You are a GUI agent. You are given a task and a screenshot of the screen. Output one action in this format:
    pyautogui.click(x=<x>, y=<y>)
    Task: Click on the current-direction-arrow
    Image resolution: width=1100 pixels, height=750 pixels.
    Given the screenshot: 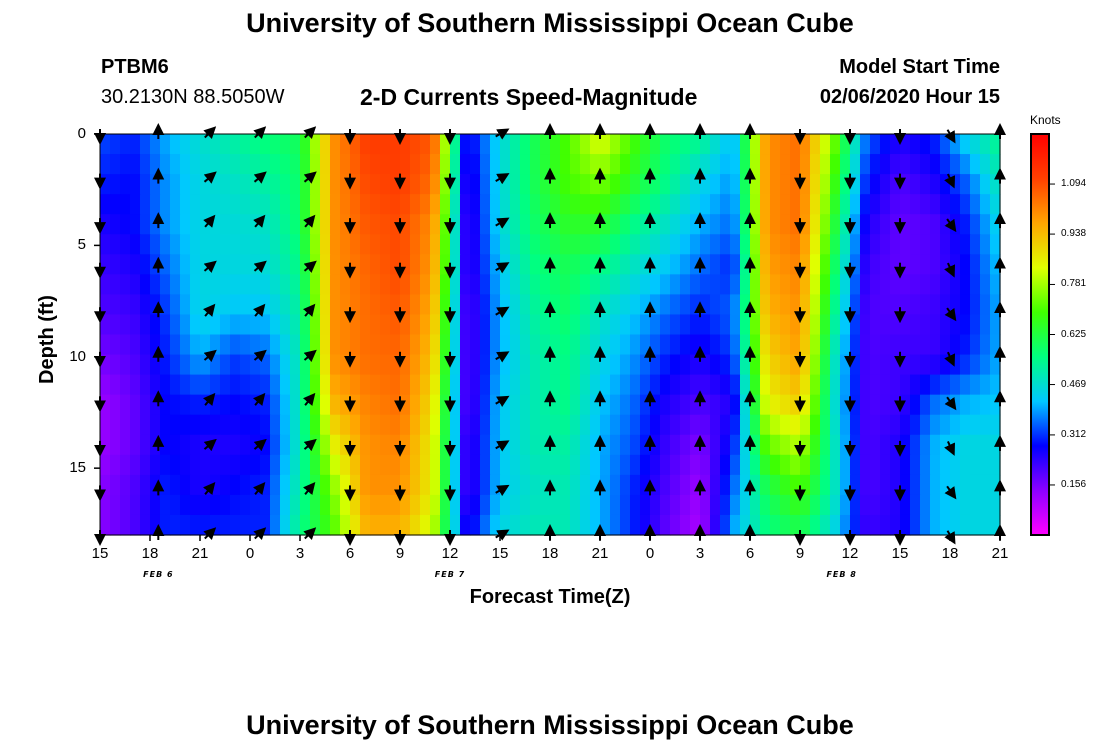 What is the action you would take?
    pyautogui.click(x=502, y=223)
    